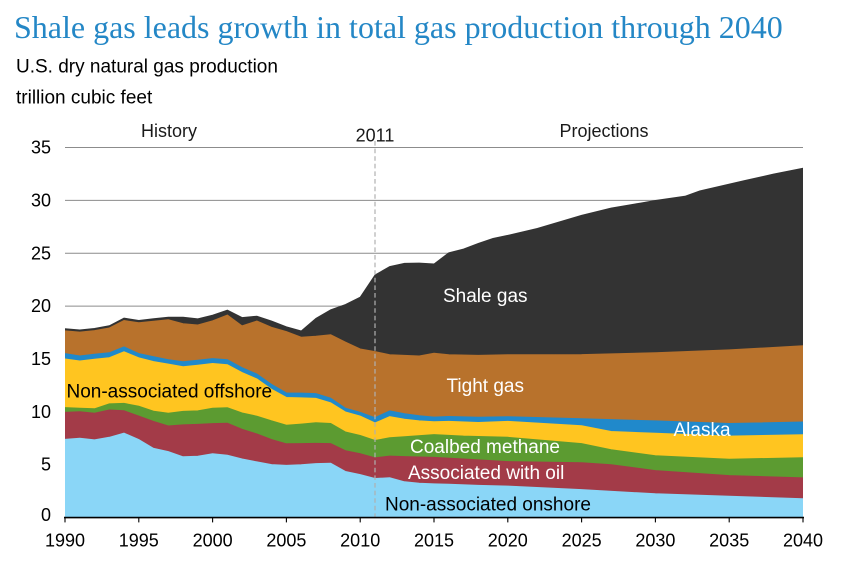 Image resolution: width=843 pixels, height=570 pixels. Describe the element at coordinates (169, 131) in the screenshot. I see `svg-text: History` at that location.